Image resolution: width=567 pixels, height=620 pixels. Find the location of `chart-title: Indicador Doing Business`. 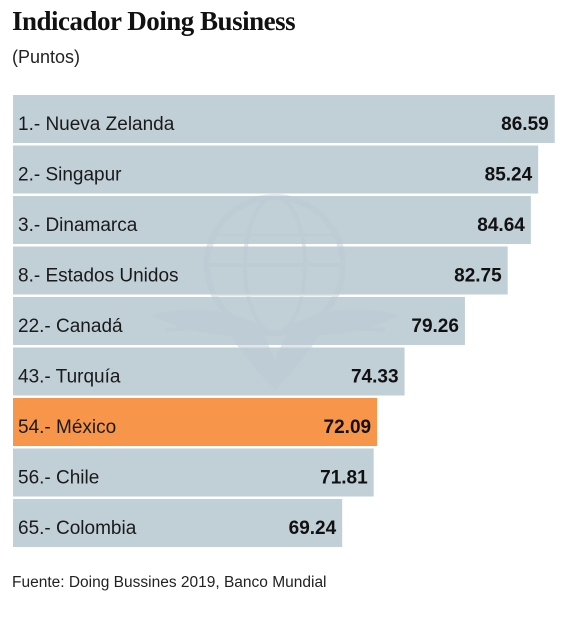

chart-title: Indicador Doing Business is located at coordinates (154, 21).